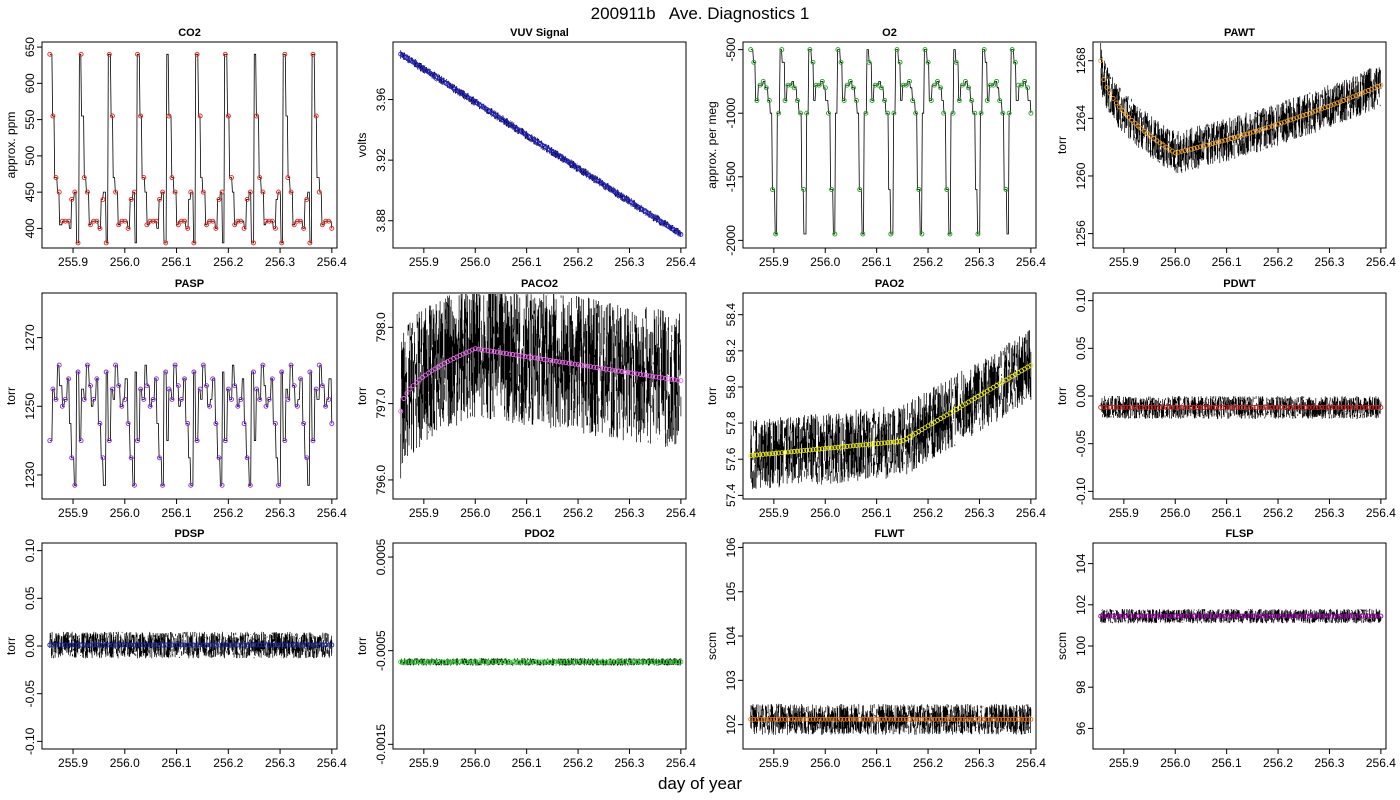 The image size is (1400, 800). I want to click on y-tick-label: 797.0, so click(381, 403).